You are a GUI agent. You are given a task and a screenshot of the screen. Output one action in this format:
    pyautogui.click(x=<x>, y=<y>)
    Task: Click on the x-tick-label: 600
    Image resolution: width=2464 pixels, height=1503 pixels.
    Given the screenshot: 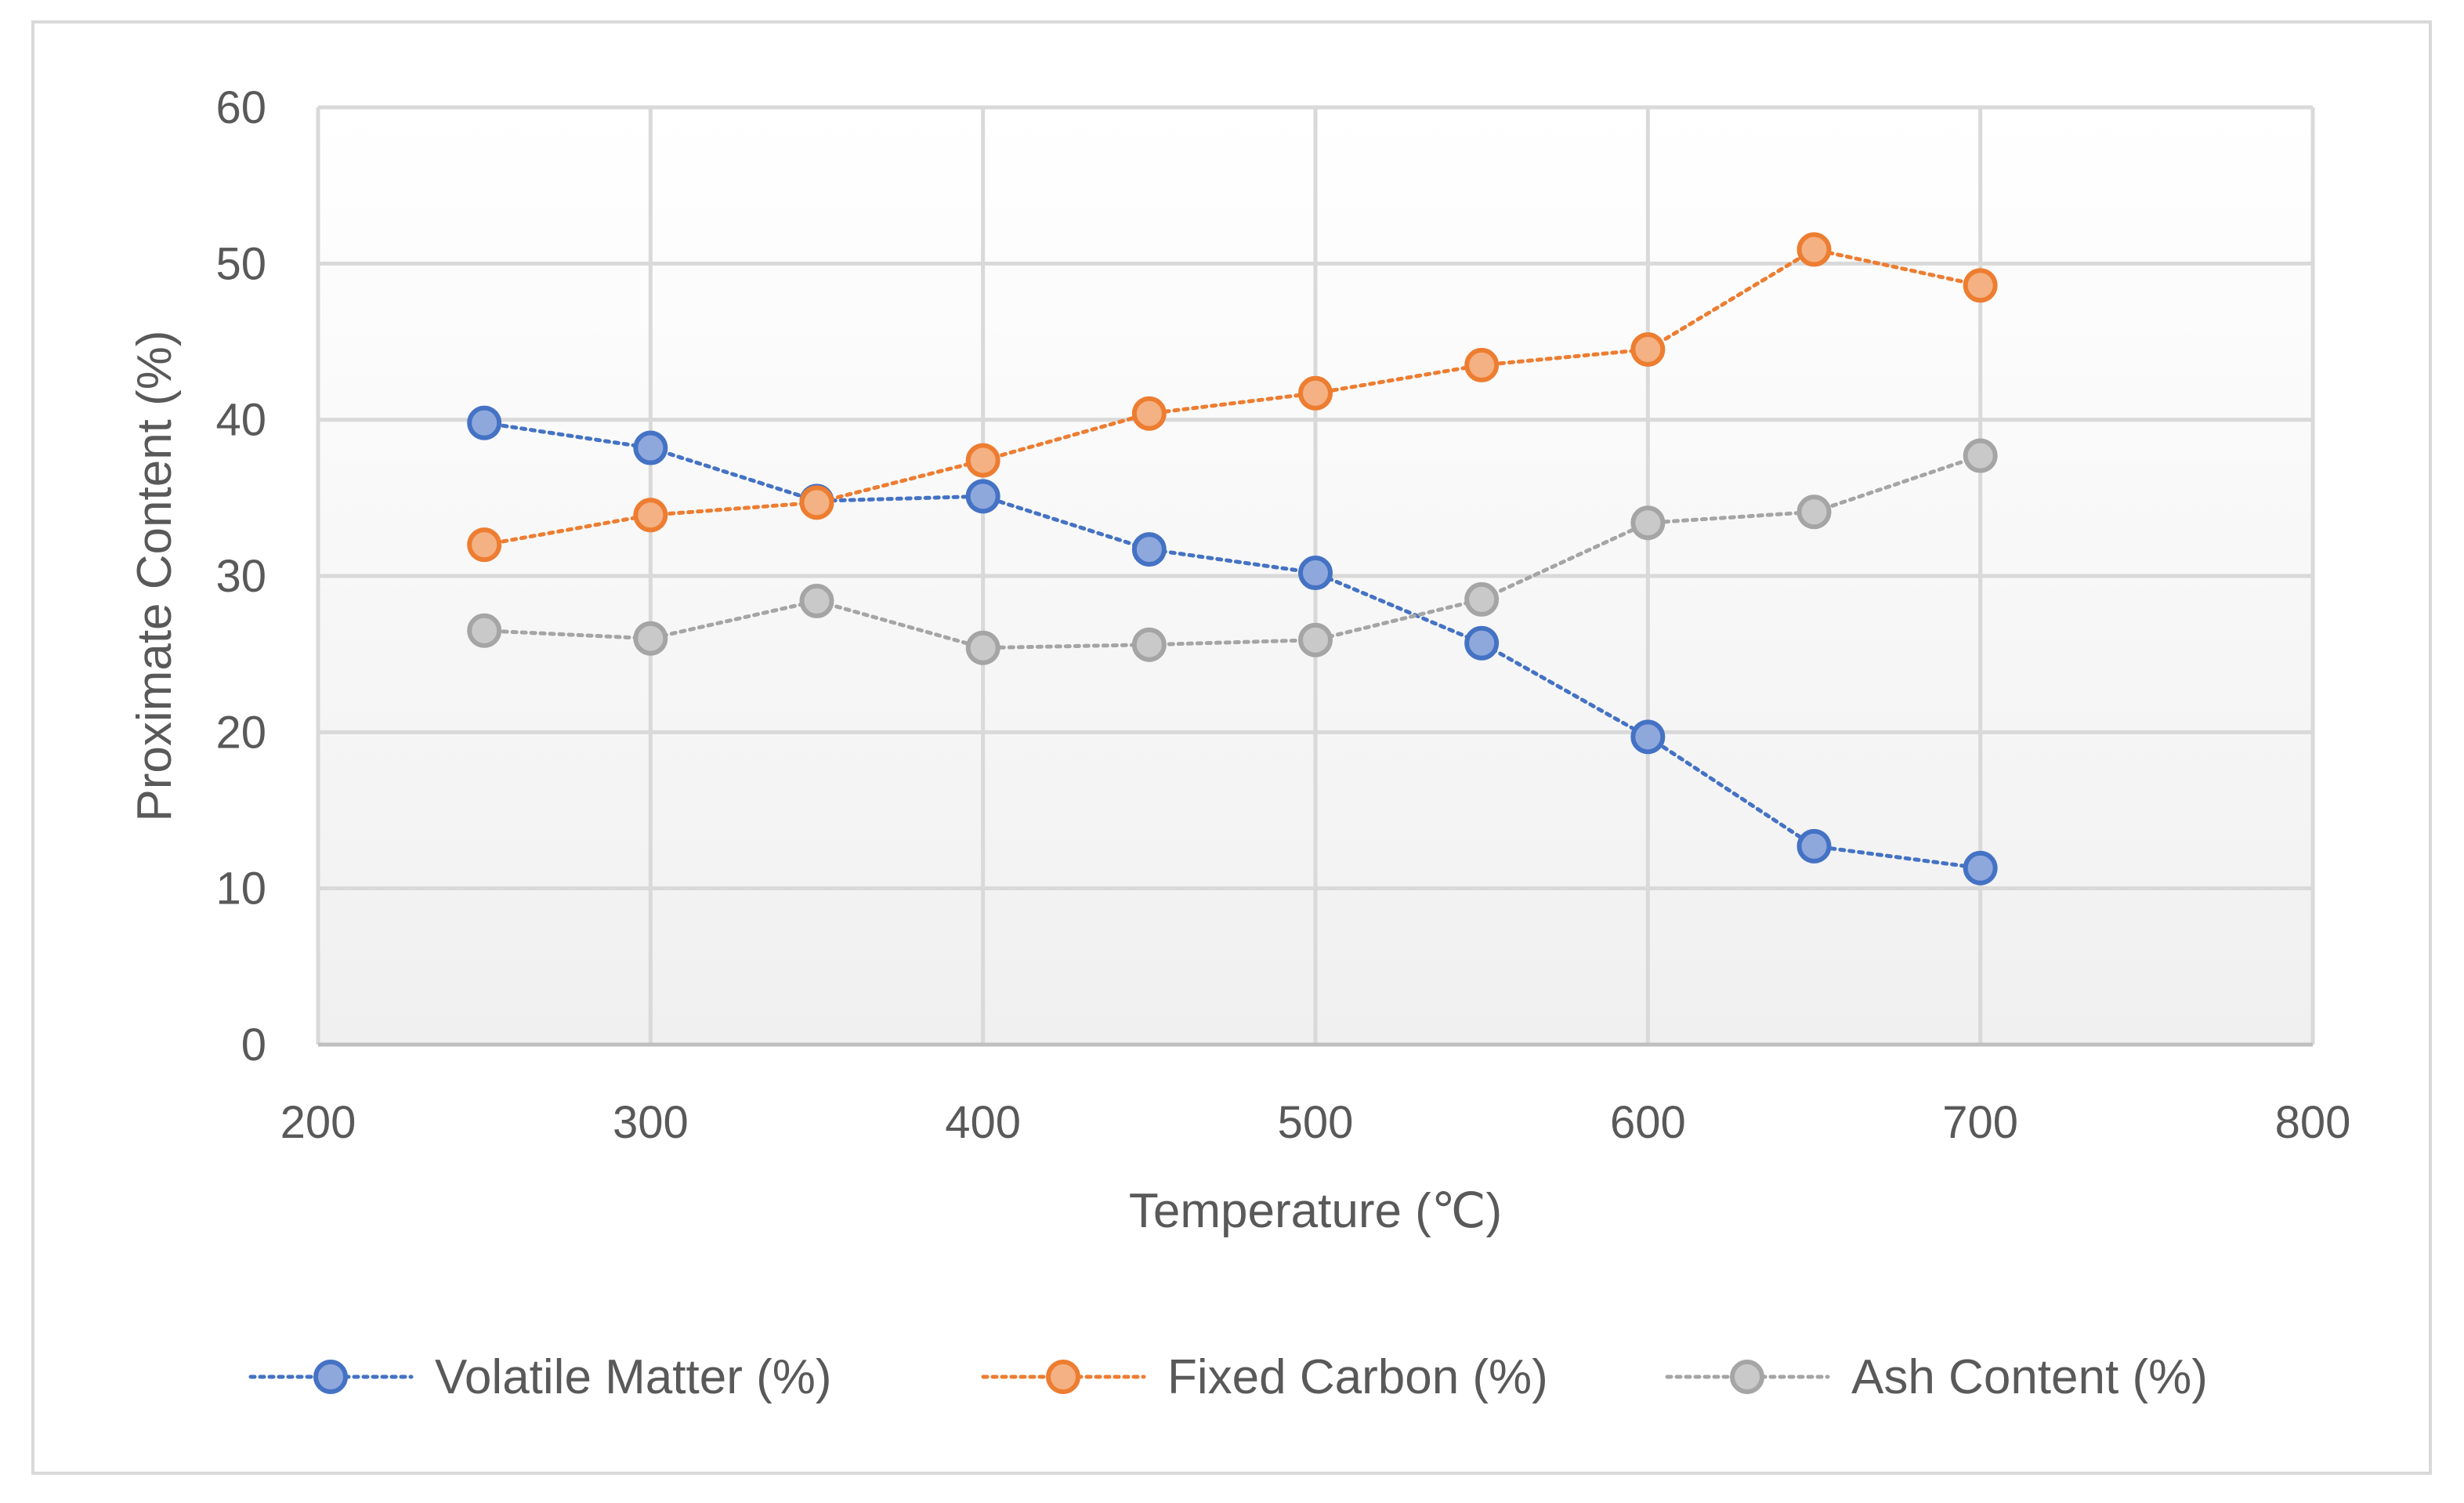 What is the action you would take?
    pyautogui.click(x=1648, y=1122)
    